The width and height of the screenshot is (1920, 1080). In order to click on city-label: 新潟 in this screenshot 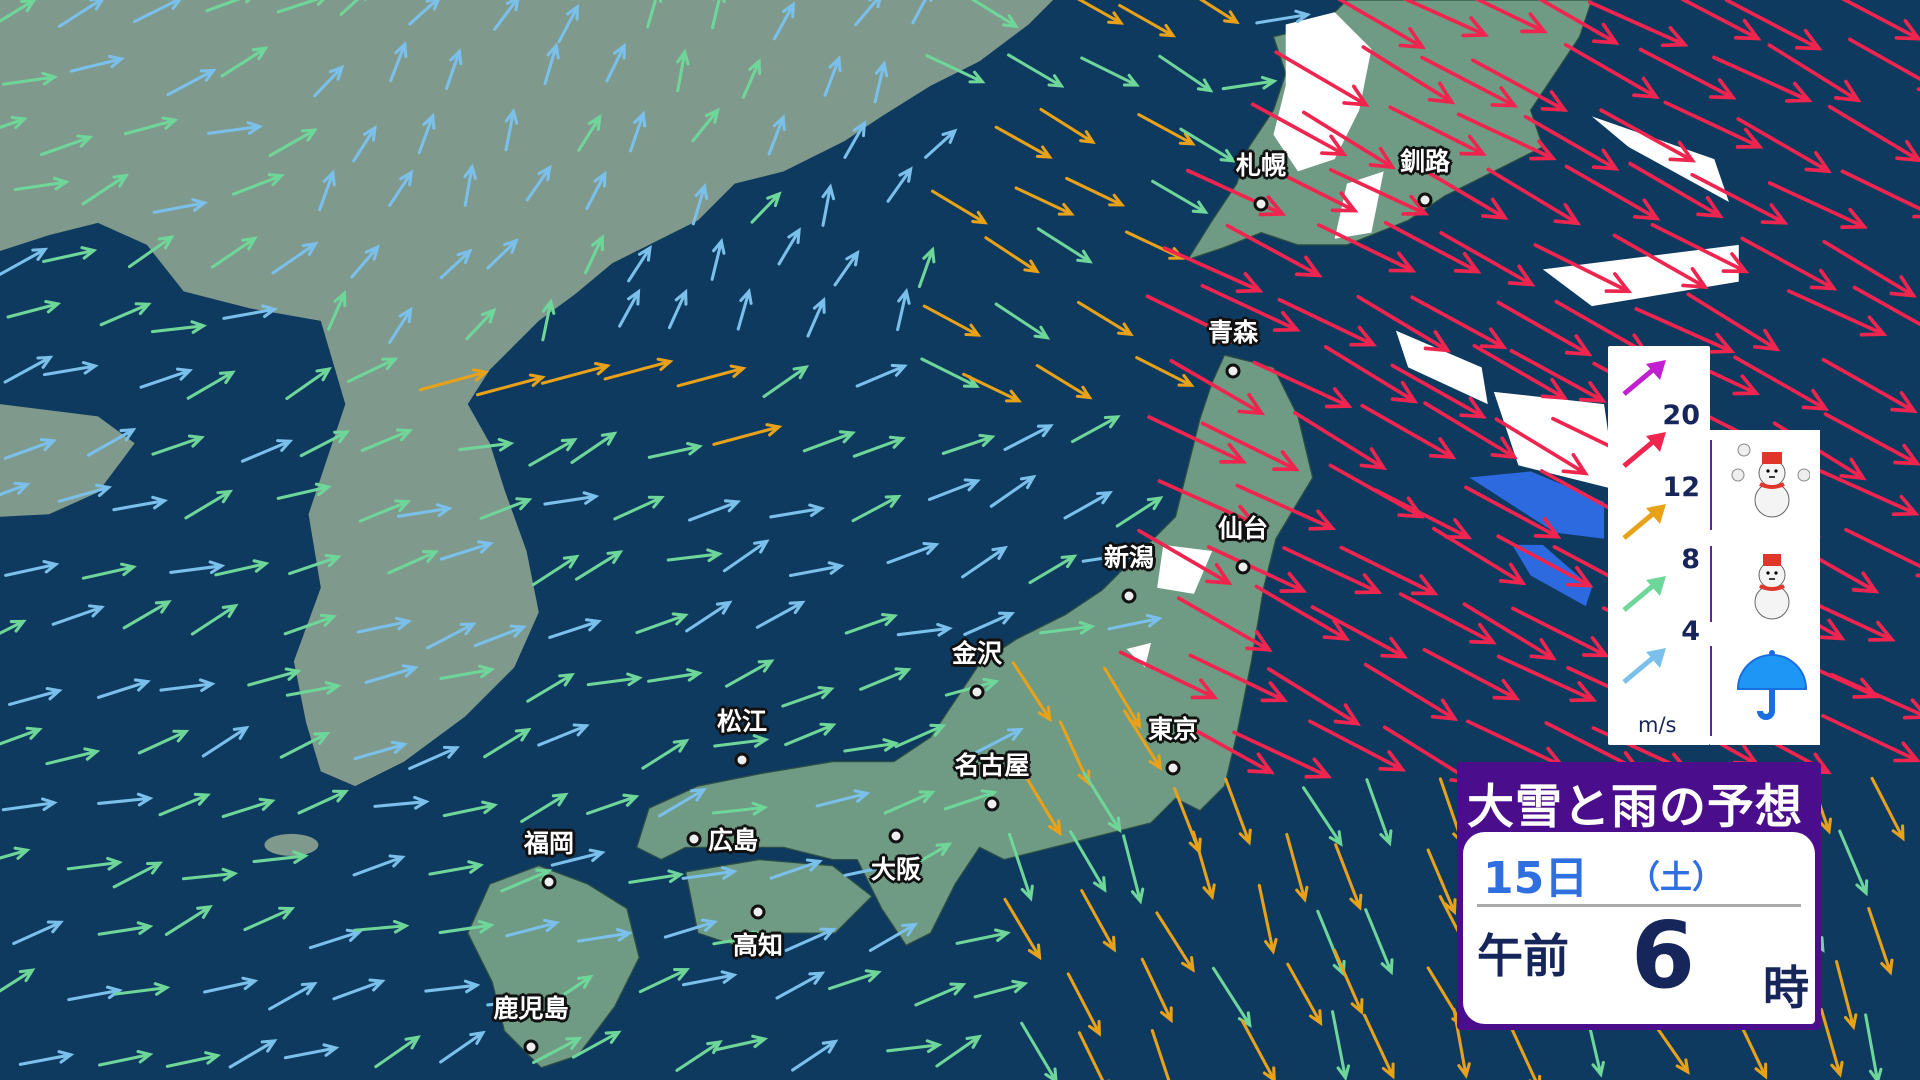, I will do `click(1129, 557)`.